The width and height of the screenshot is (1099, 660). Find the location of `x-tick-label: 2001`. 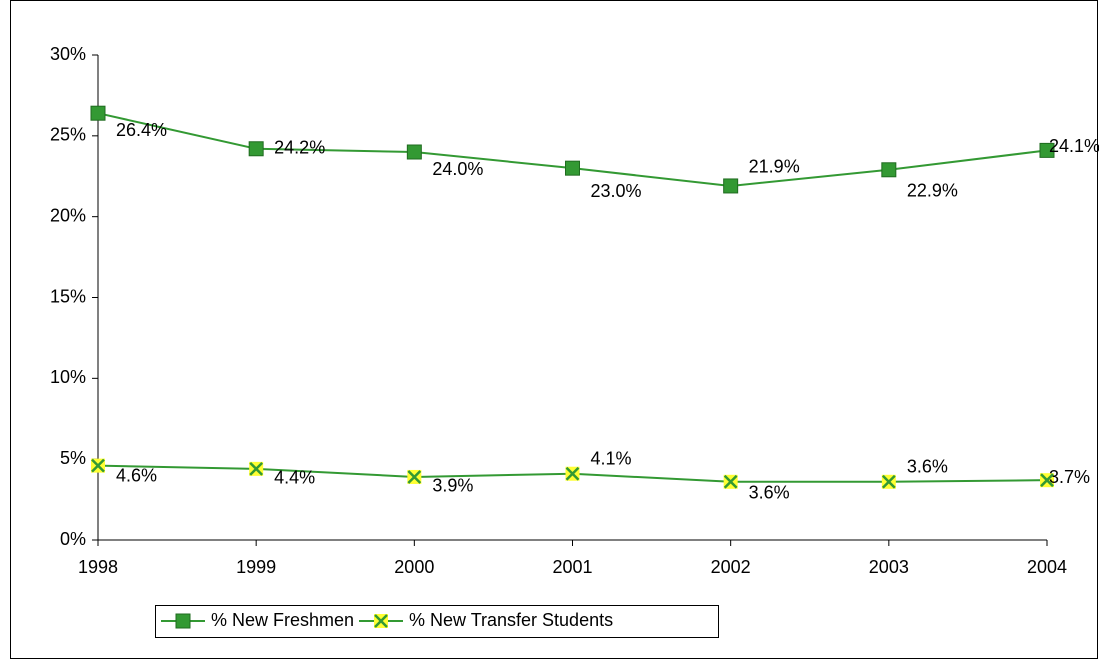

x-tick-label: 2001 is located at coordinates (572, 567).